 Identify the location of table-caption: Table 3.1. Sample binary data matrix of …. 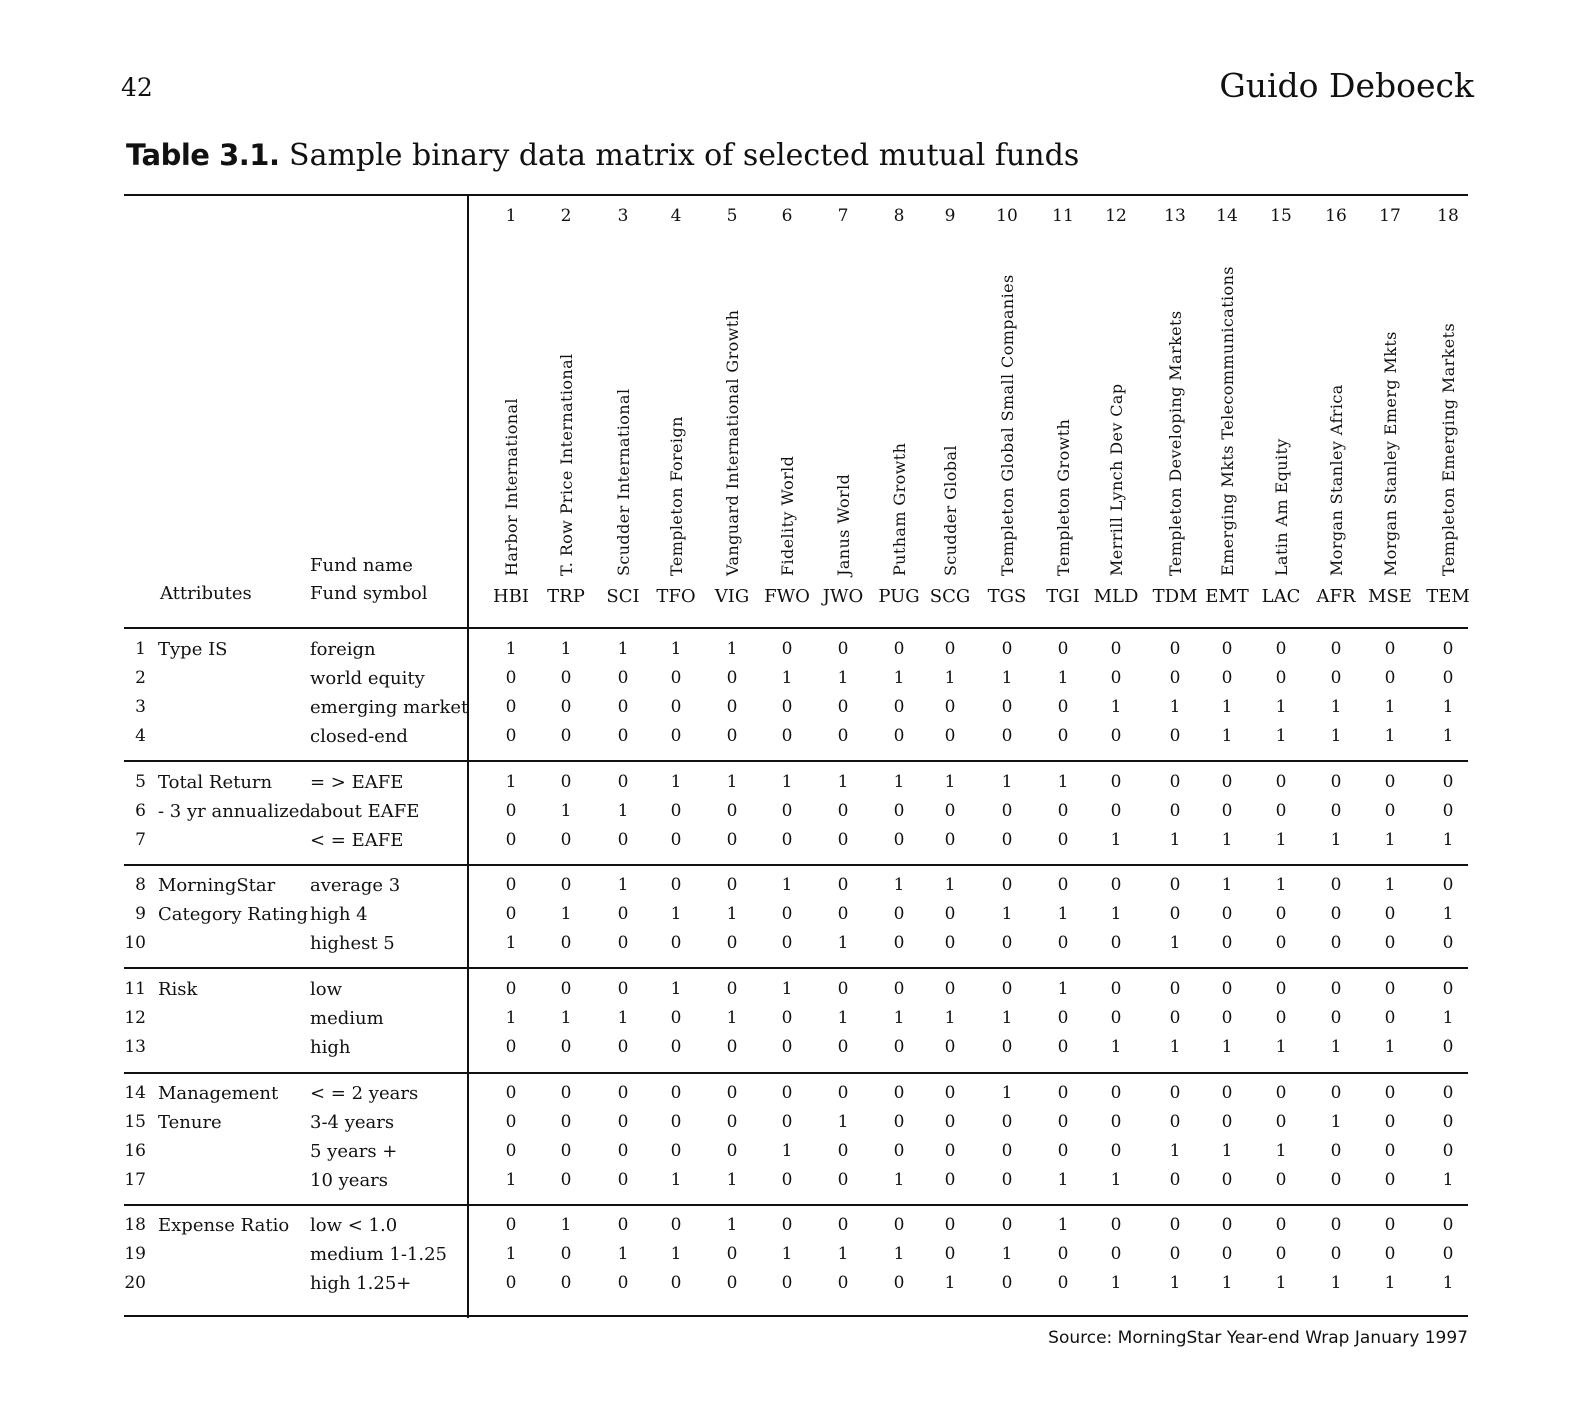
(602, 155).